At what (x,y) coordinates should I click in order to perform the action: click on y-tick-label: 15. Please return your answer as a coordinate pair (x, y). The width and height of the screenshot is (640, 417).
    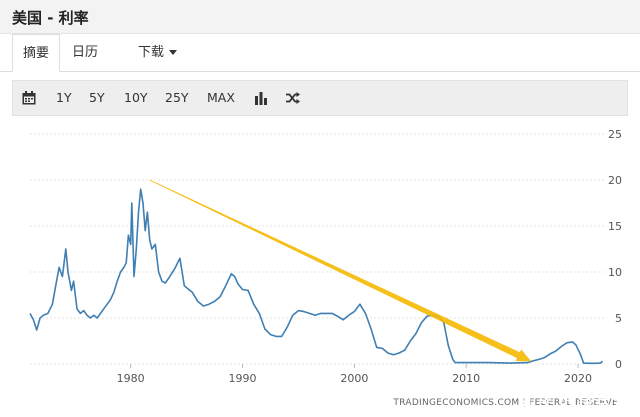
    Looking at the image, I should click on (615, 226).